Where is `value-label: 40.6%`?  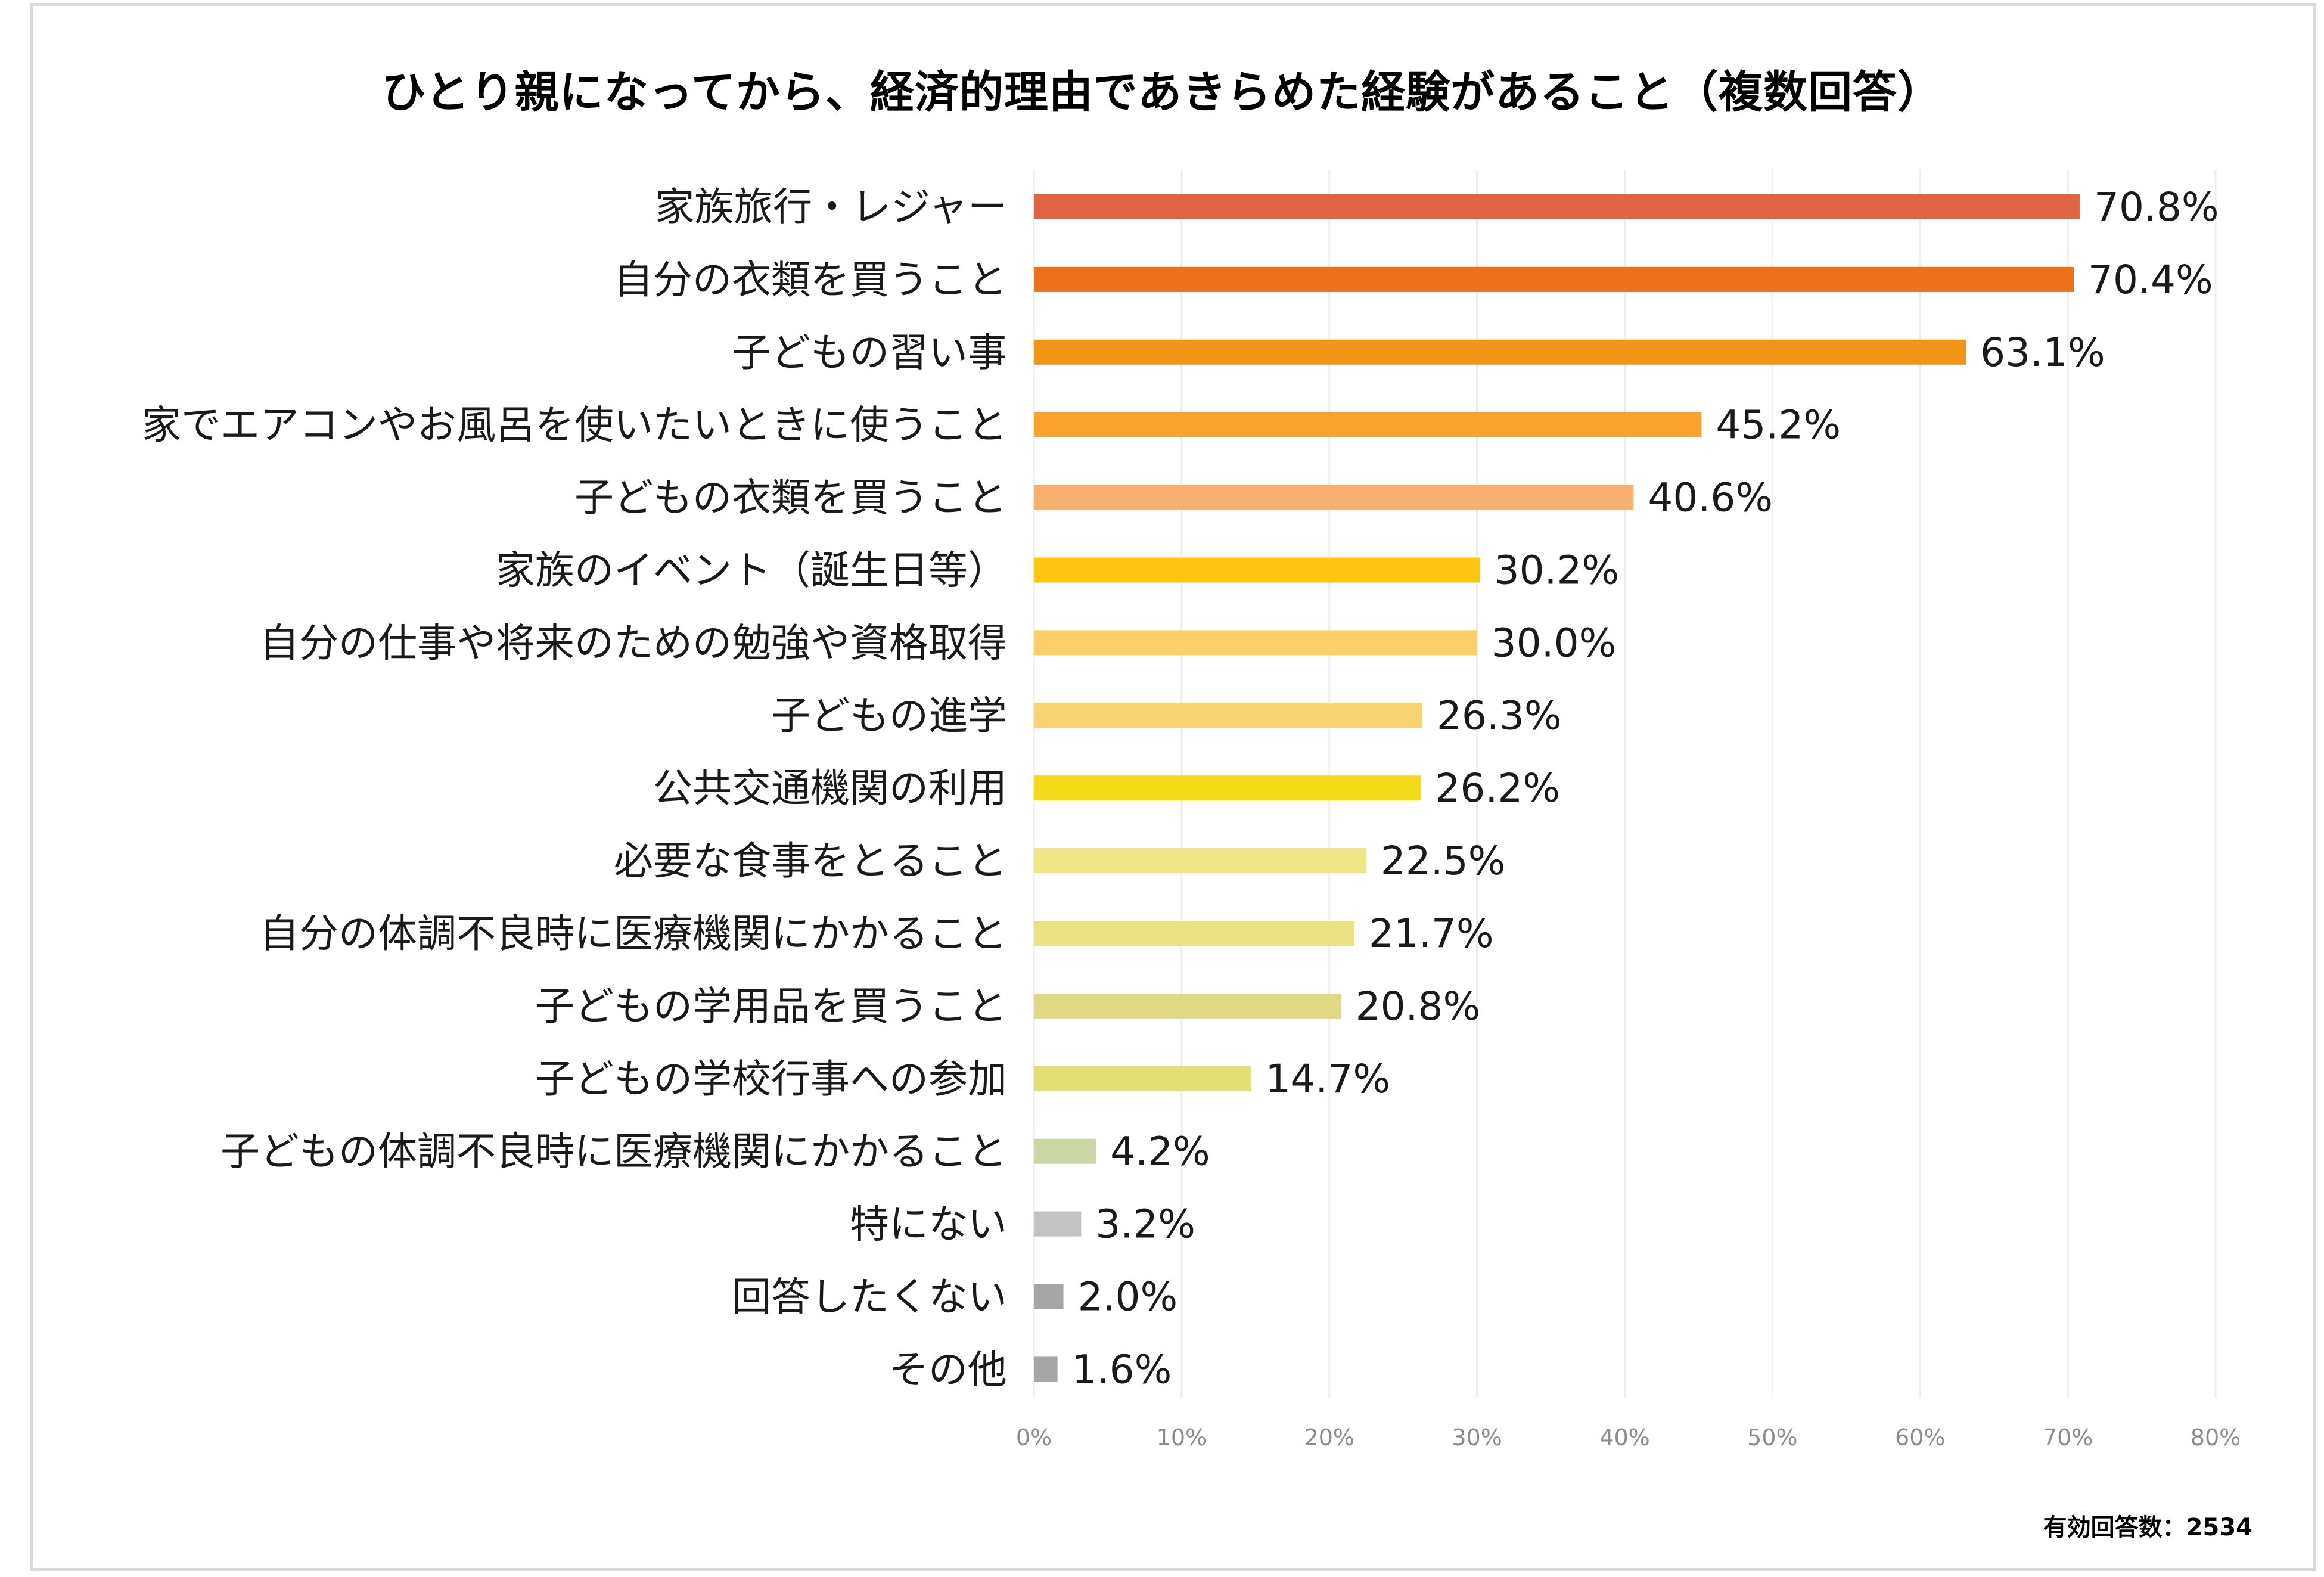 value-label: 40.6% is located at coordinates (1710, 498).